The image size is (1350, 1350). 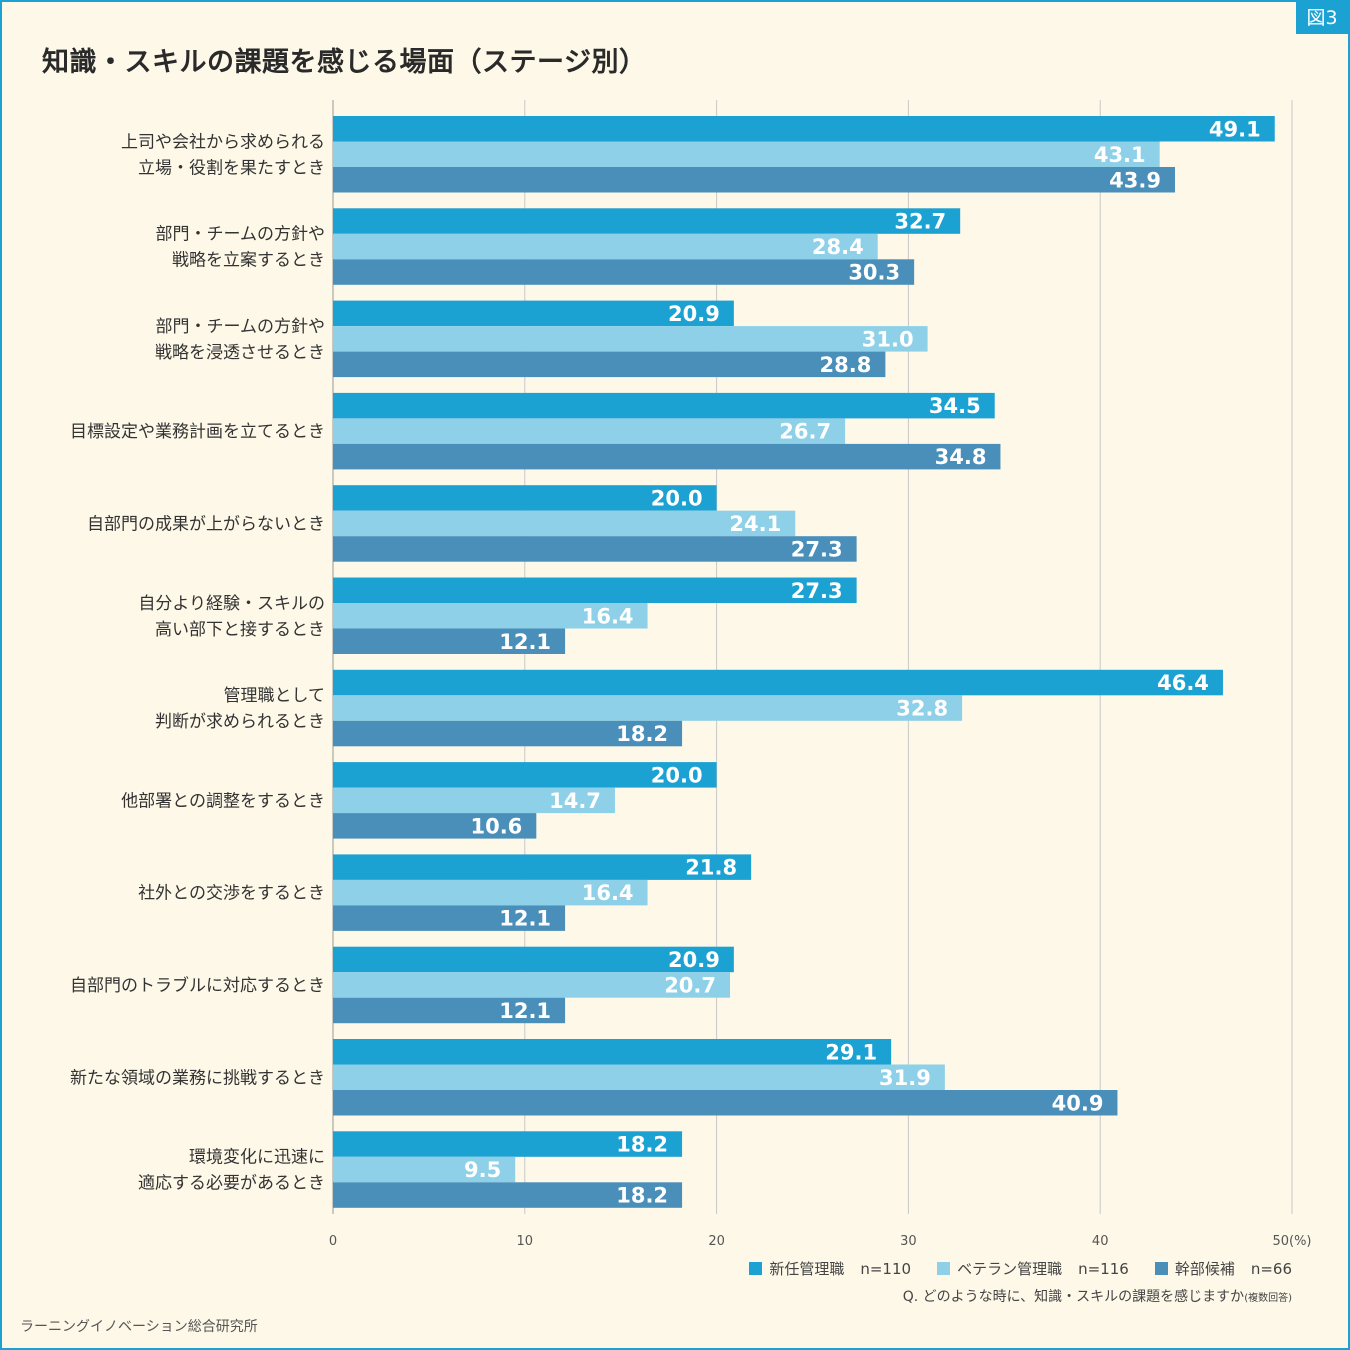 I want to click on bar-value-label: 29.1, so click(x=851, y=1052).